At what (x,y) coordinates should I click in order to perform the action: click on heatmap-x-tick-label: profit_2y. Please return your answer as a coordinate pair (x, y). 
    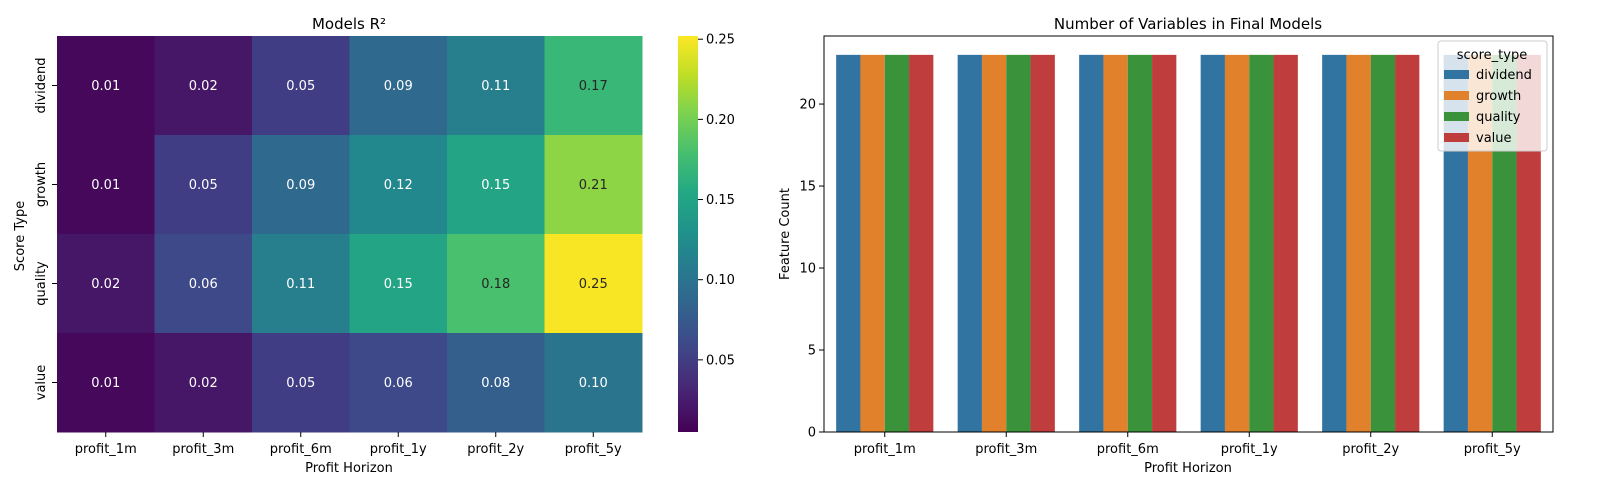
    Looking at the image, I should click on (495, 449).